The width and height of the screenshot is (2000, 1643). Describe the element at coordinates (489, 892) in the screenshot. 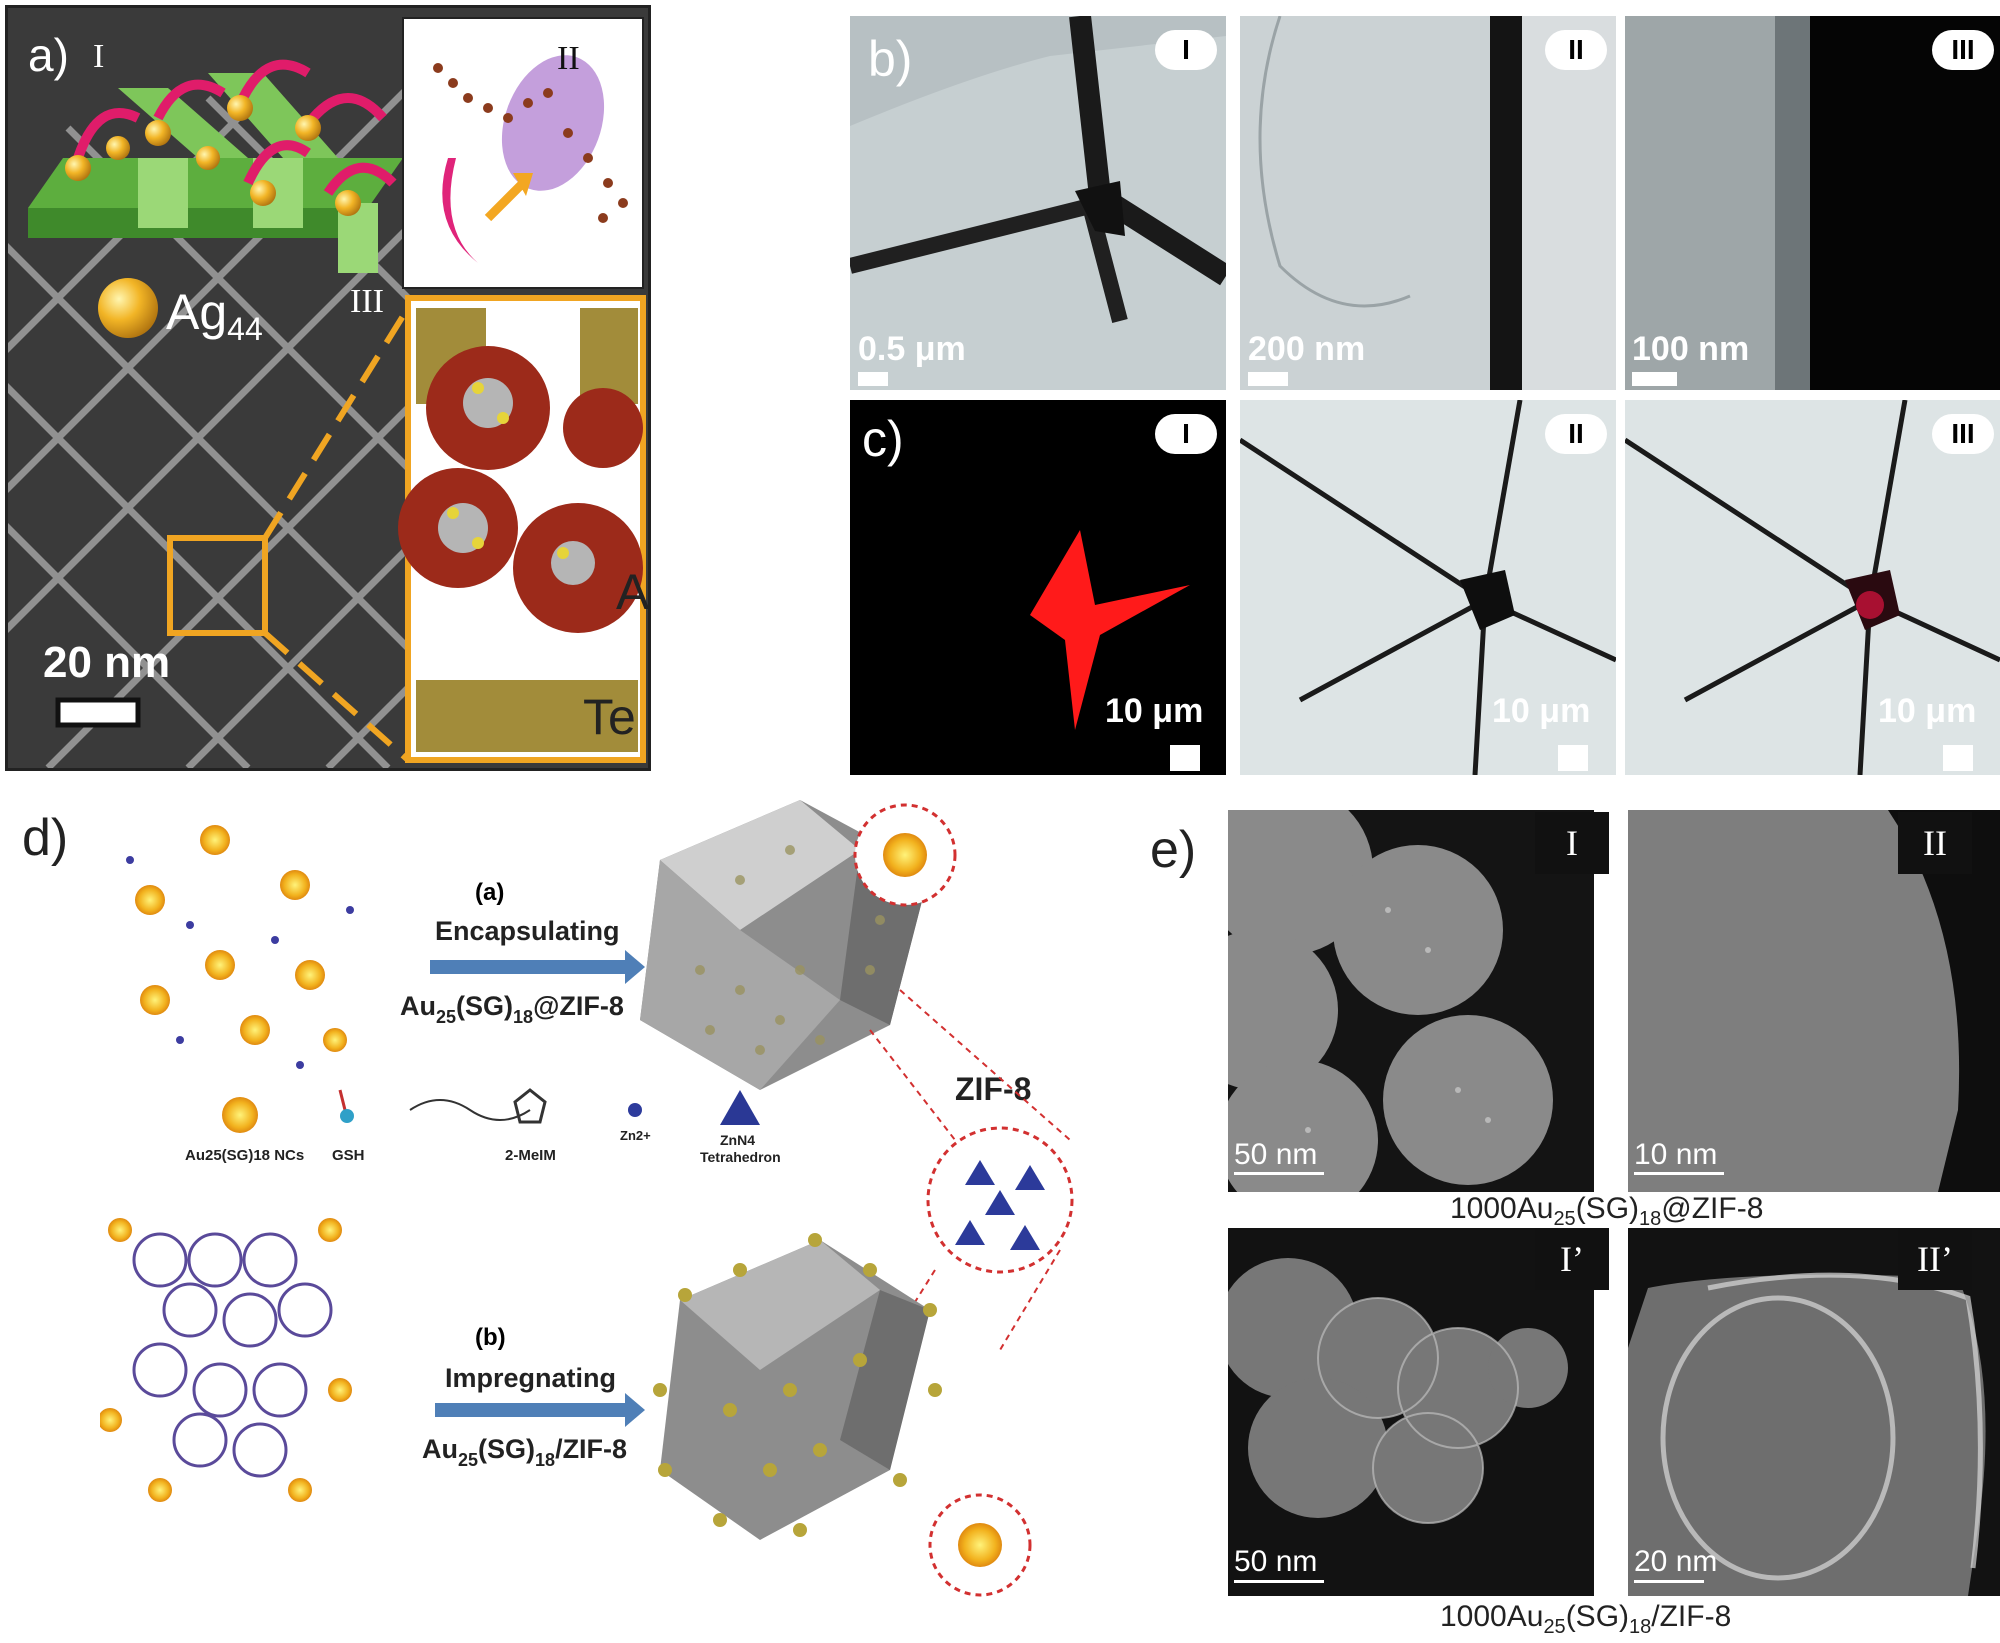

I see `route-a-tag: (a)` at that location.